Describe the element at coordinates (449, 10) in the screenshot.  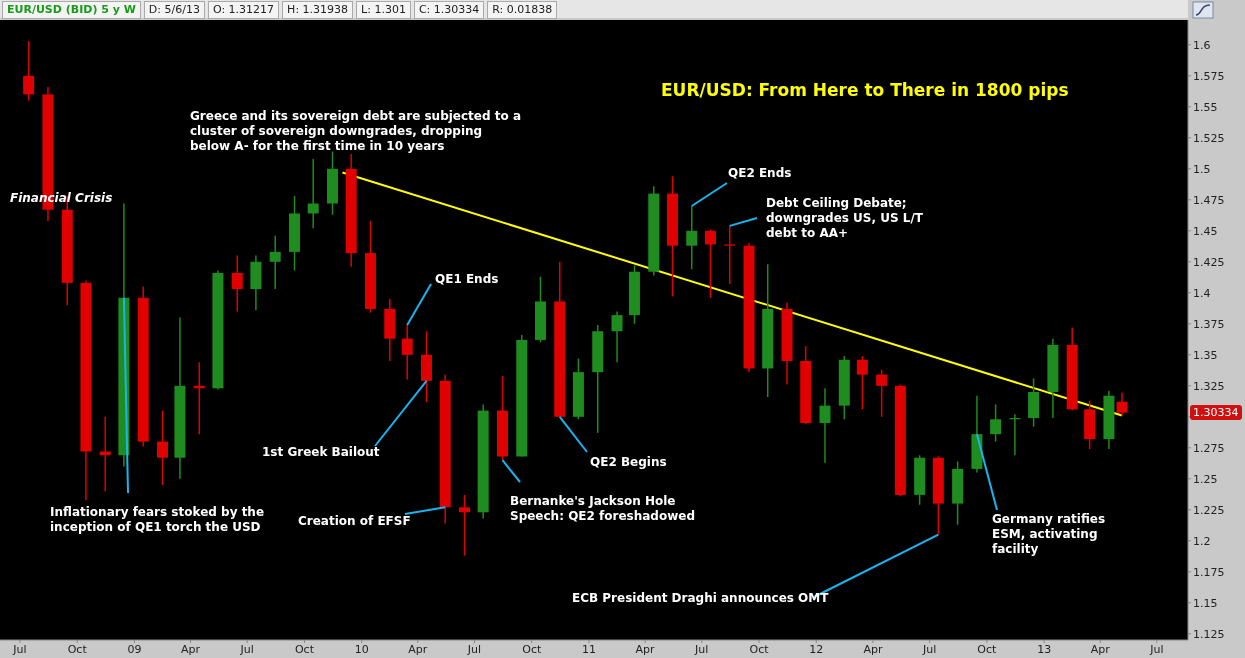
I see `text: C: 1.30334` at that location.